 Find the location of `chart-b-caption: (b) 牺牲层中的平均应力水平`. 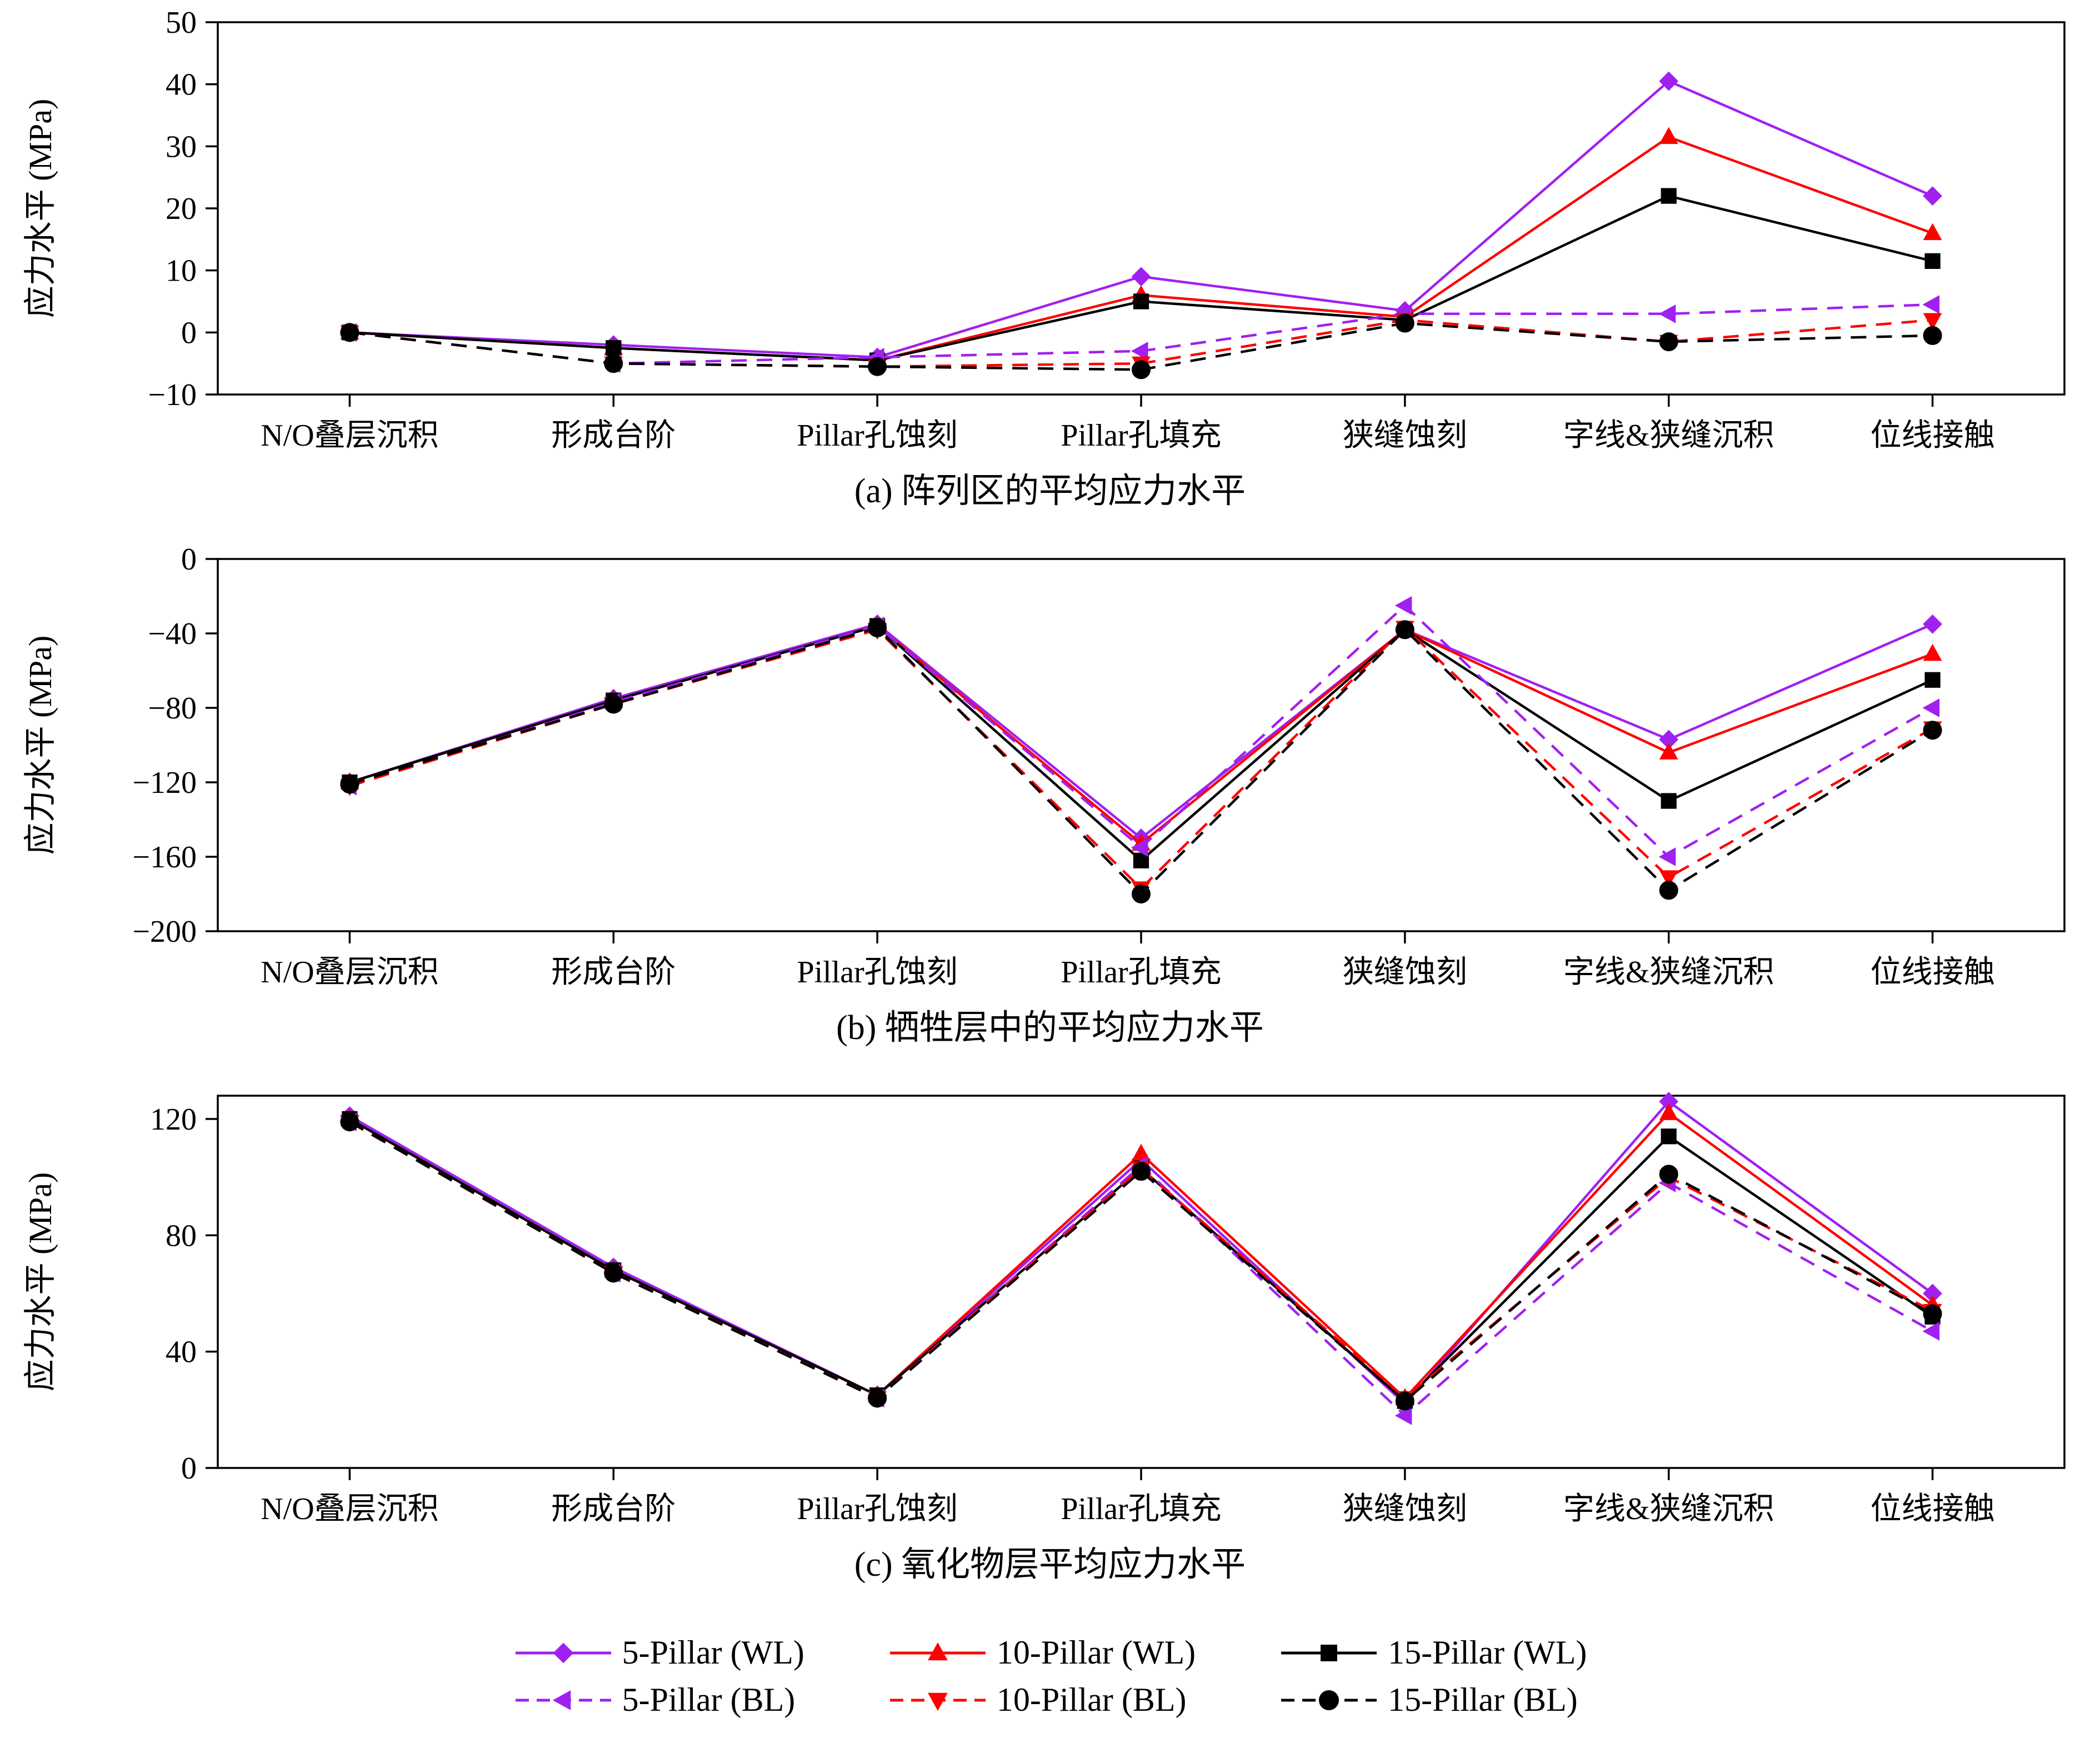

chart-b-caption: (b) 牺牲层中的平均应力水平 is located at coordinates (1050, 1028).